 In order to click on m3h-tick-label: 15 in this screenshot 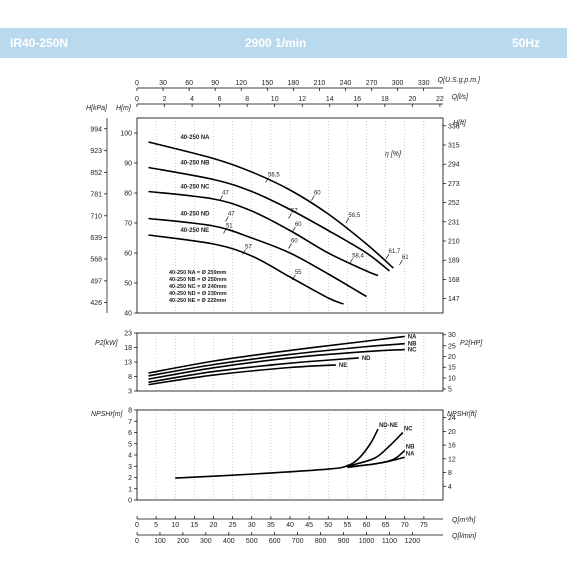, I will do `click(194, 525)`.